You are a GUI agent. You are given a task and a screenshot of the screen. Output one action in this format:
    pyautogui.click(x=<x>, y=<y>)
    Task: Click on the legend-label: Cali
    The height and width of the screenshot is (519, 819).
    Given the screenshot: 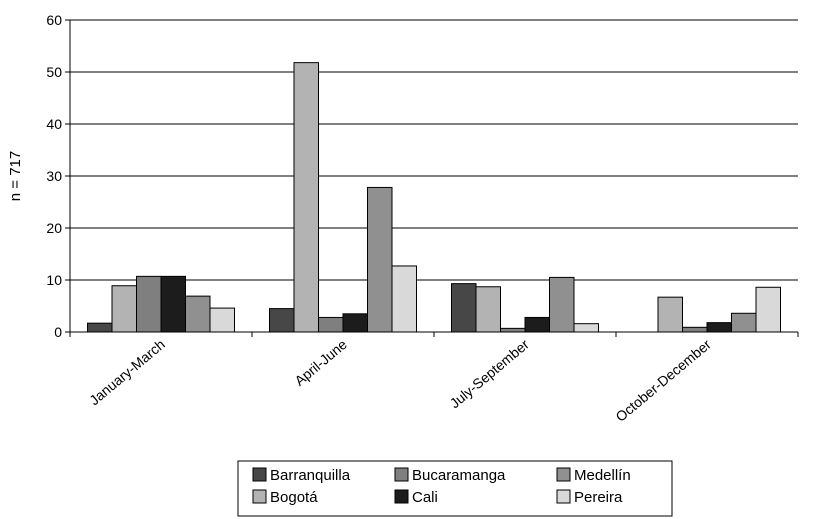 What is the action you would take?
    pyautogui.click(x=425, y=497)
    